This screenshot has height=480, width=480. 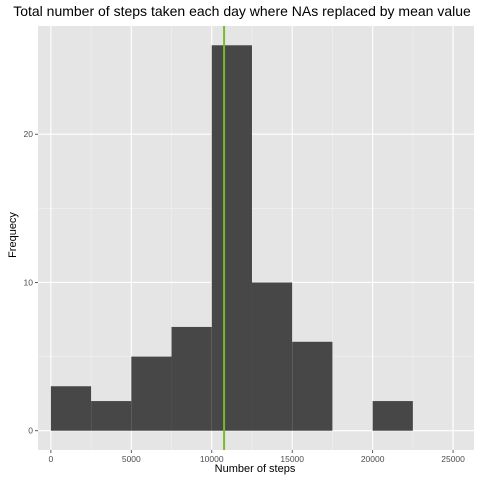 I want to click on x-axis-title: Number of steps, so click(x=255, y=469).